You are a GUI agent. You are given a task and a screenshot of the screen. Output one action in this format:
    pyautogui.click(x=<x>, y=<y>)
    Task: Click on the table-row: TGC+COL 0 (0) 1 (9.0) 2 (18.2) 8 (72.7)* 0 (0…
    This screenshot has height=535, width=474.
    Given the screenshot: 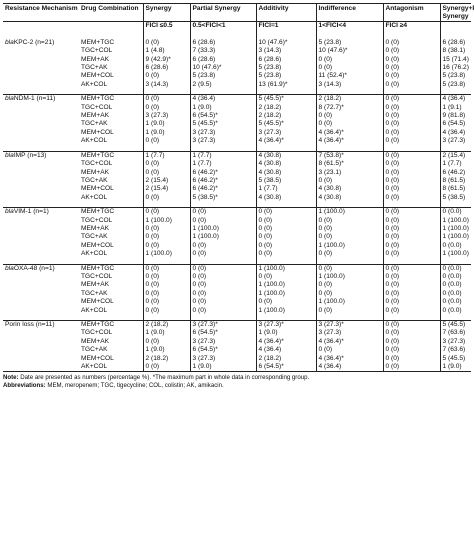 What is the action you would take?
    pyautogui.click(x=237, y=108)
    